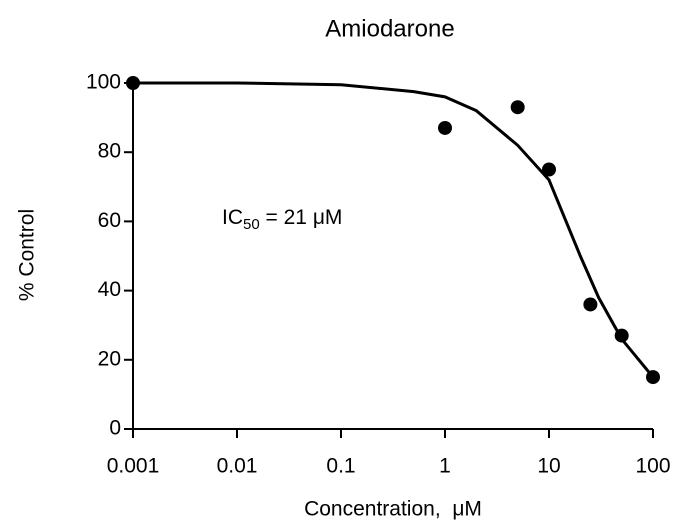 This screenshot has height=529, width=687. Describe the element at coordinates (445, 466) in the screenshot. I see `x-tick-label: 1` at that location.